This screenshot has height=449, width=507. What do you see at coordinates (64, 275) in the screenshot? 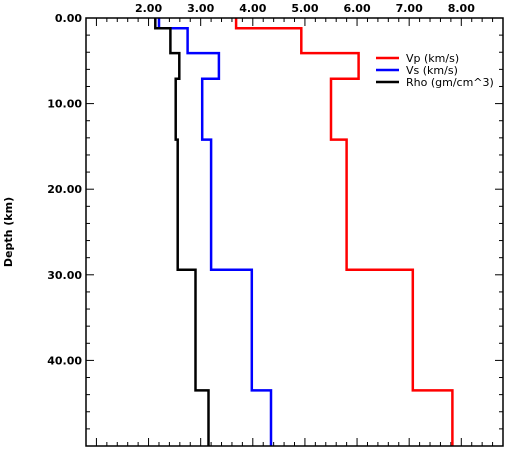
I see `y-tick-label: 30.00` at bounding box center [64, 275].